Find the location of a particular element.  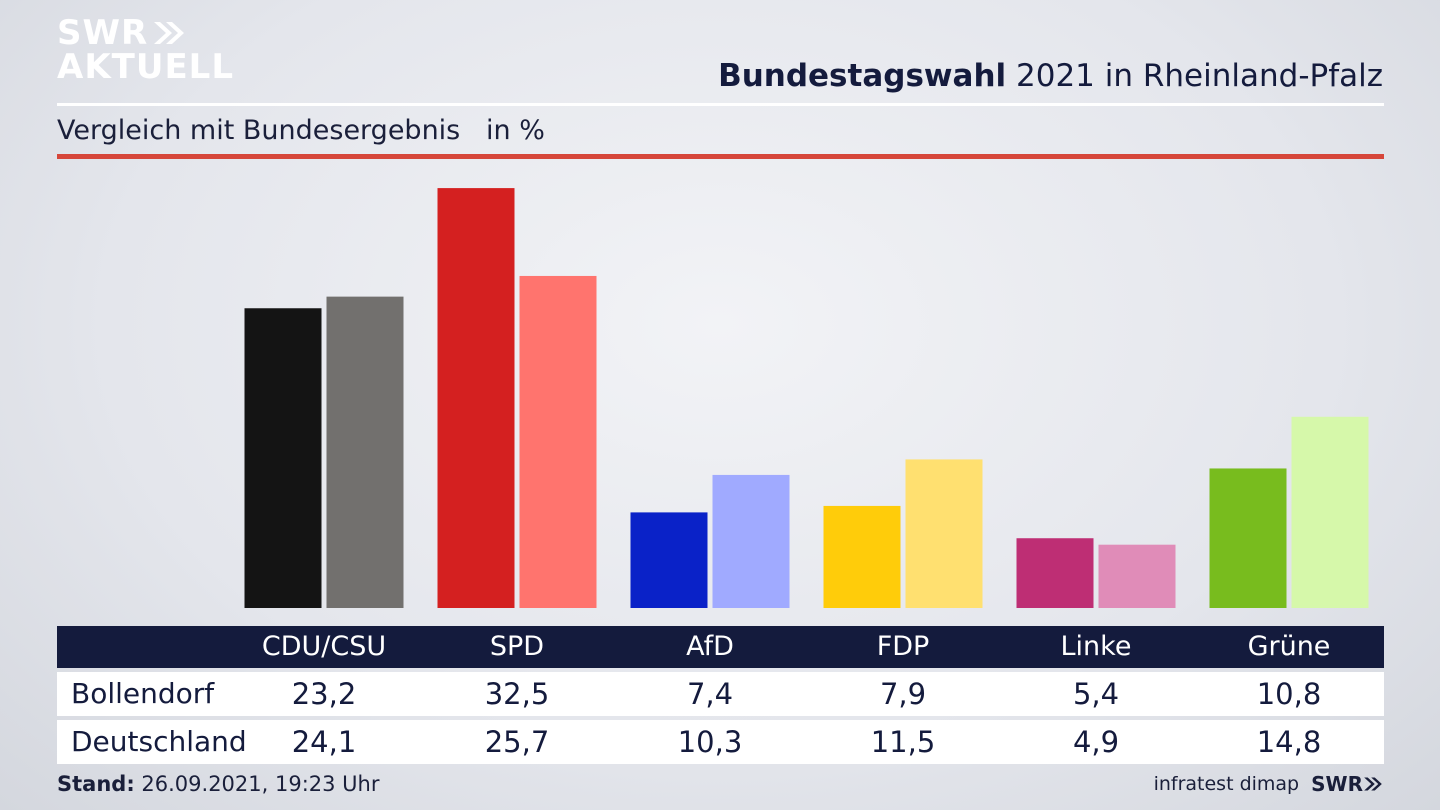

footer-source: infratest dimap SWR is located at coordinates (1268, 784).